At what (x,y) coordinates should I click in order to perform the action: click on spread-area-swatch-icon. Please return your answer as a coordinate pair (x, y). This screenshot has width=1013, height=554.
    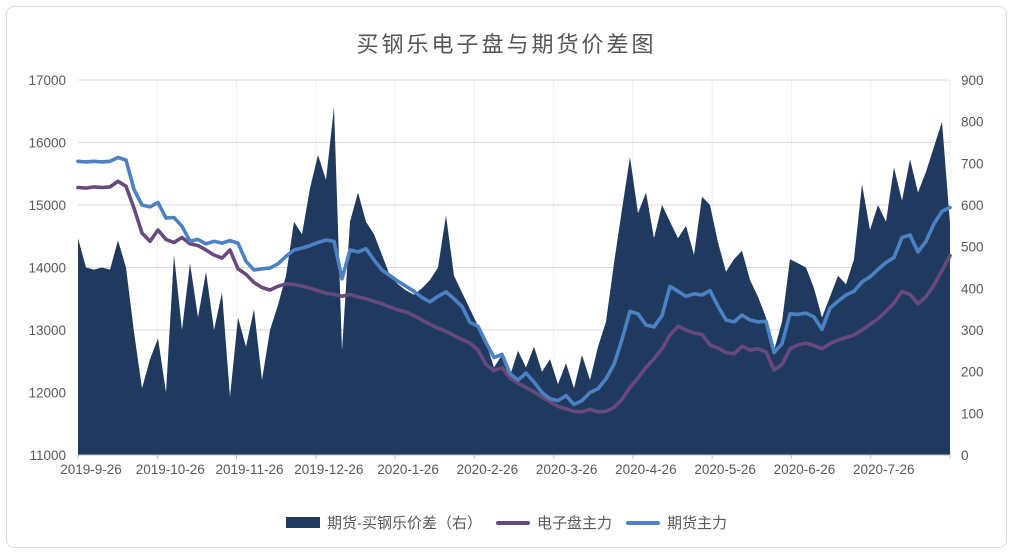
    Looking at the image, I should click on (302, 522).